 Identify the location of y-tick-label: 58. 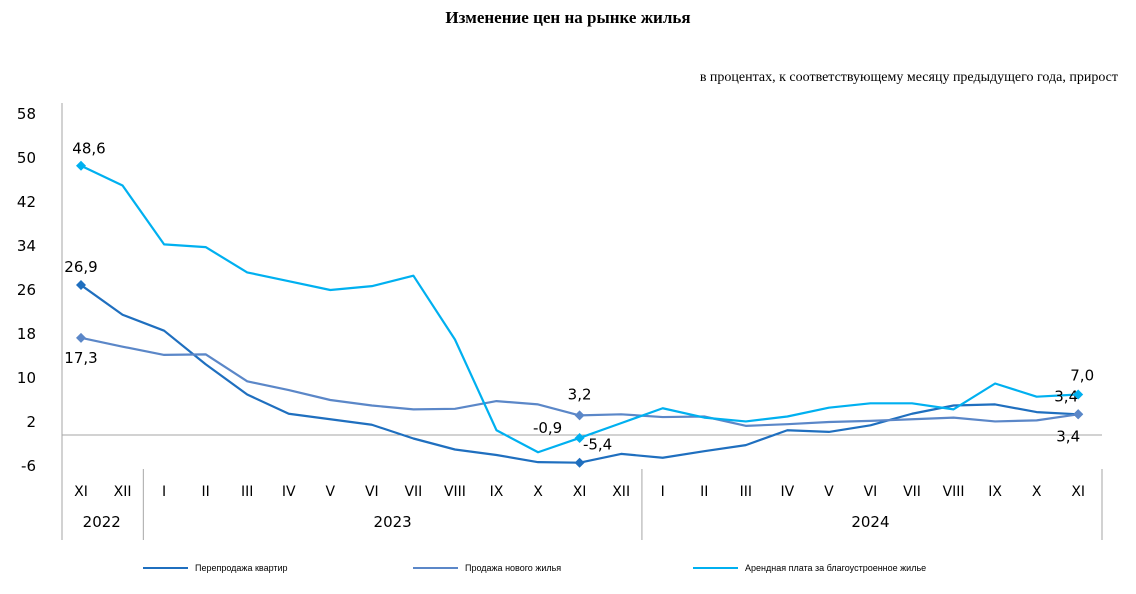
(26, 114).